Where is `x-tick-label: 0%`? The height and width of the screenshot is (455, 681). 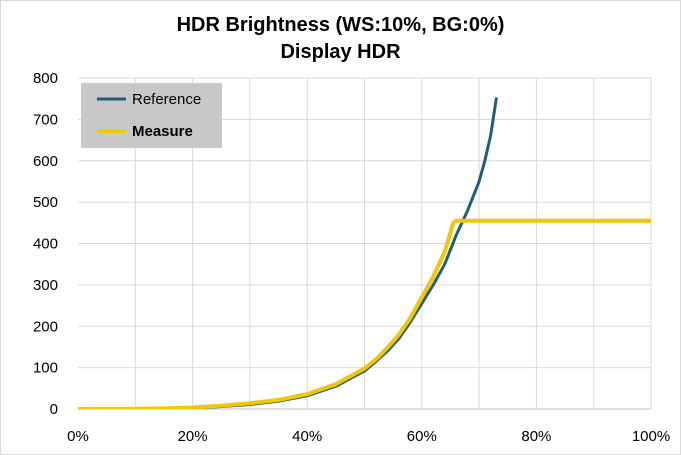
x-tick-label: 0% is located at coordinates (78, 436).